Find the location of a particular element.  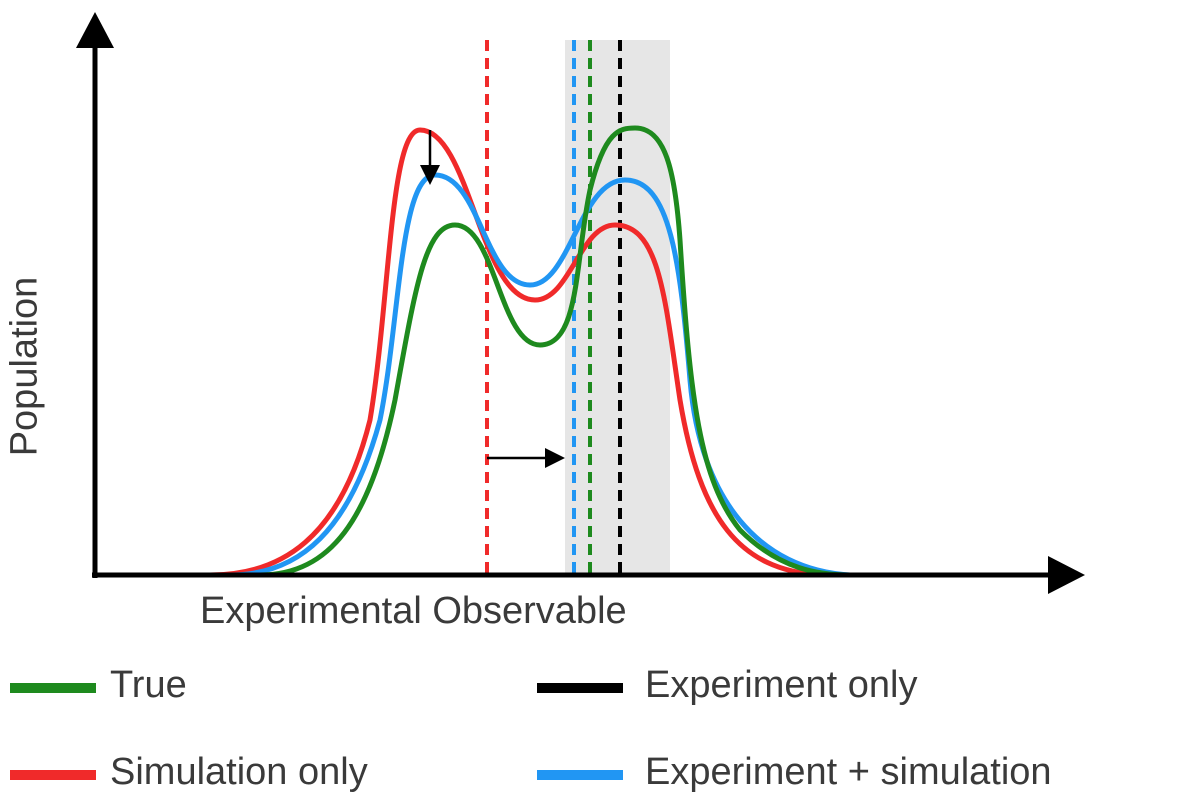

legend-label-experiment-only: Experiment only is located at coordinates (781, 685).